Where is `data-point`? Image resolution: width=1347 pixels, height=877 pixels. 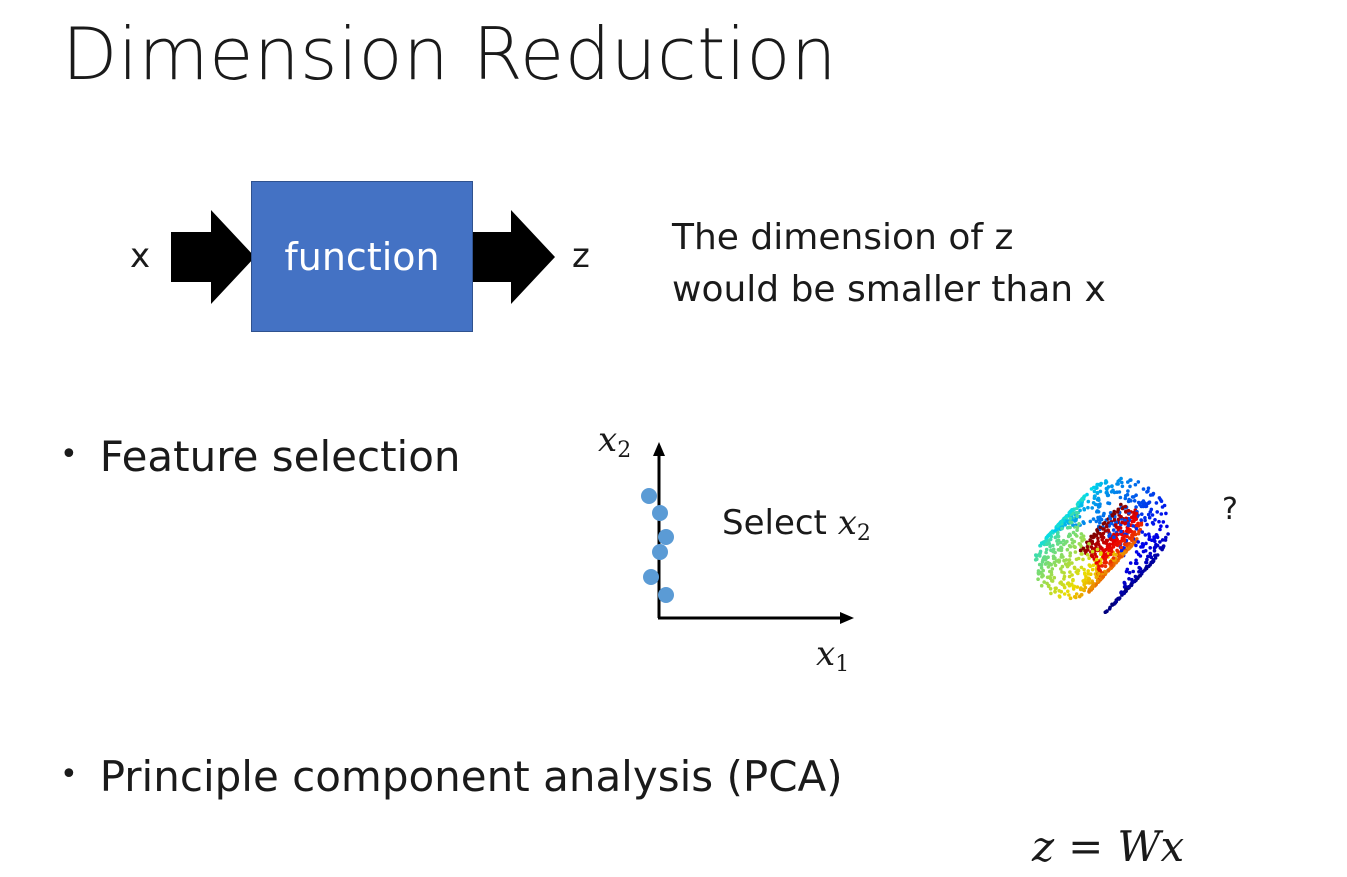 data-point is located at coordinates (651, 577).